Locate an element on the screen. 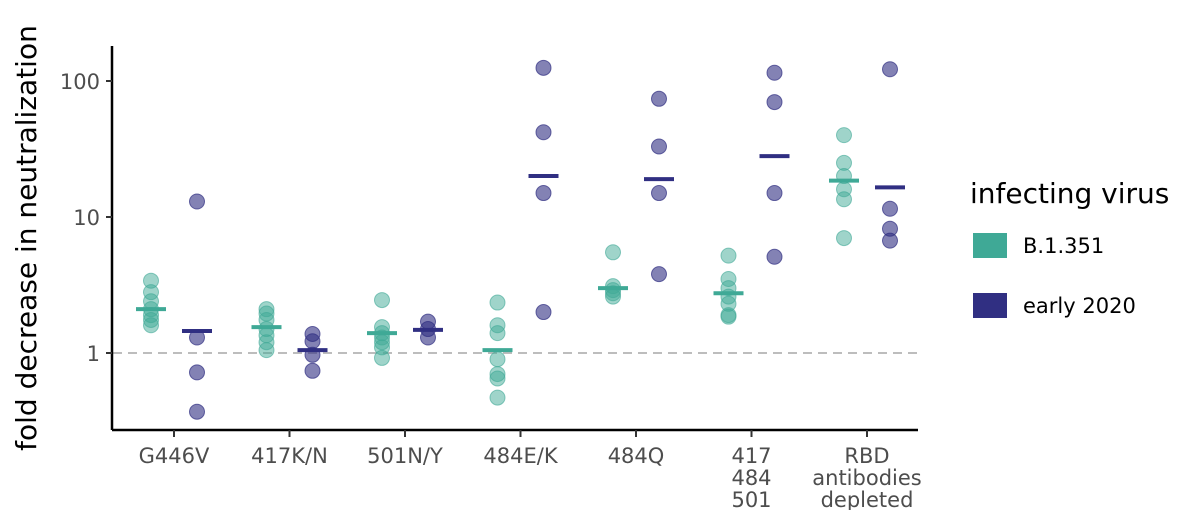  y-tick-label: 10 is located at coordinates (86, 218).